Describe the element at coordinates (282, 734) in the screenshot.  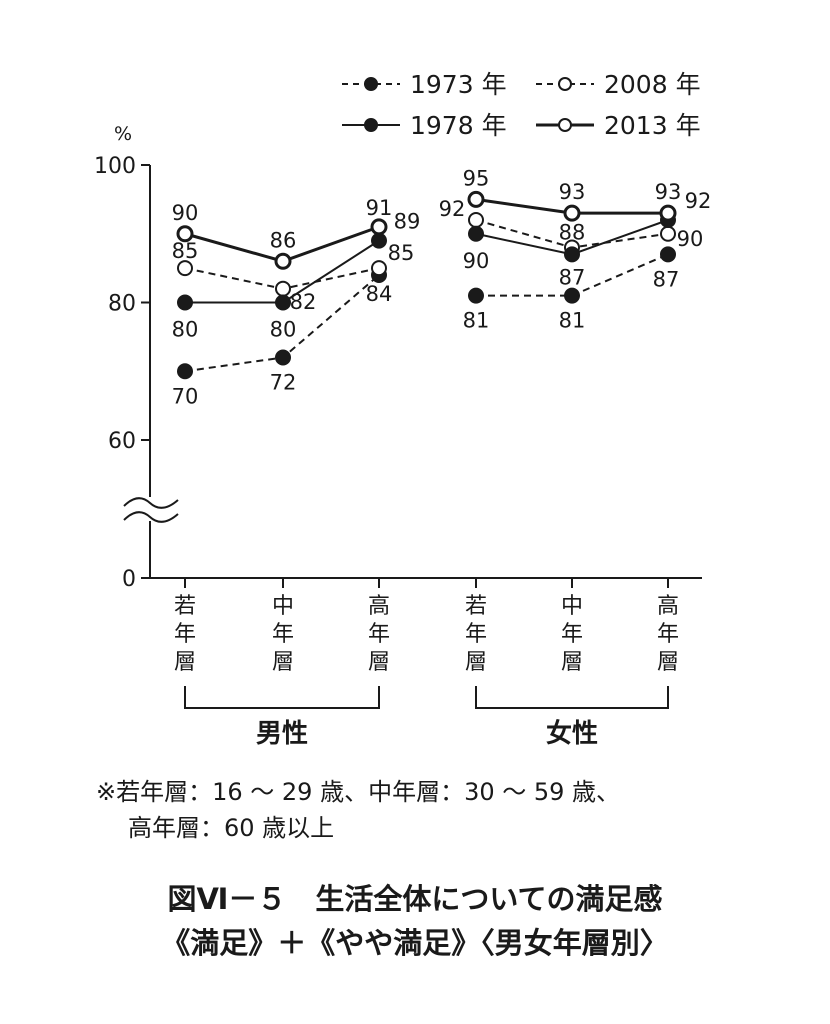
I see `group-label-1: 男性` at that location.